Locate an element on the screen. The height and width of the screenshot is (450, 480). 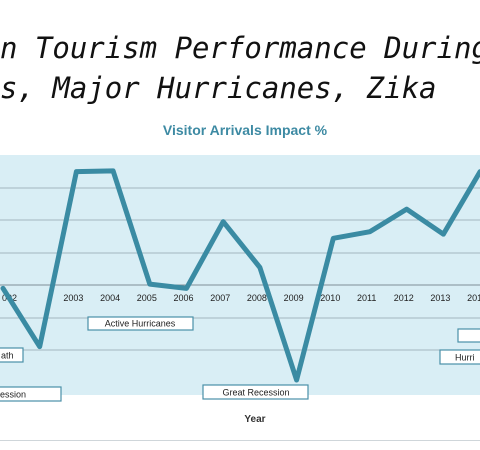
x-tick-label: 2003 is located at coordinates (73, 298).